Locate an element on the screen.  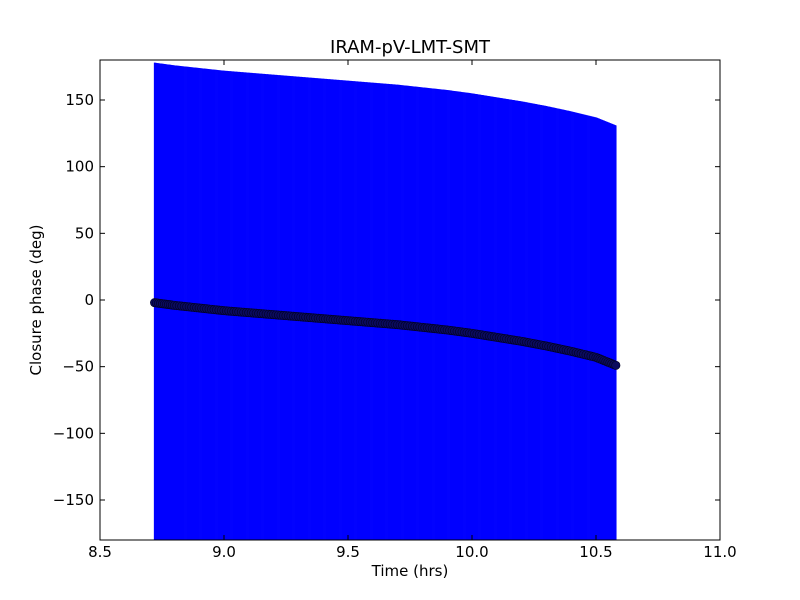
y-tick-label: 50 is located at coordinates (84, 233).